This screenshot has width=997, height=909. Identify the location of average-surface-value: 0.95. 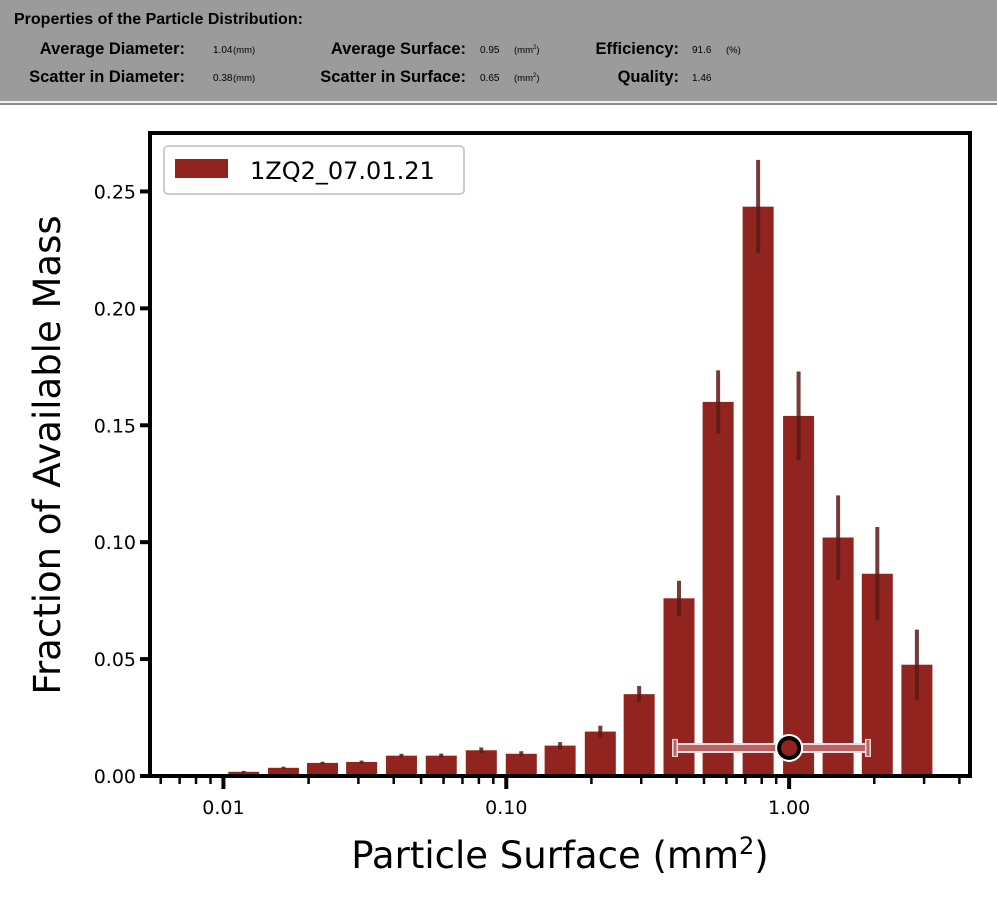
(490, 50).